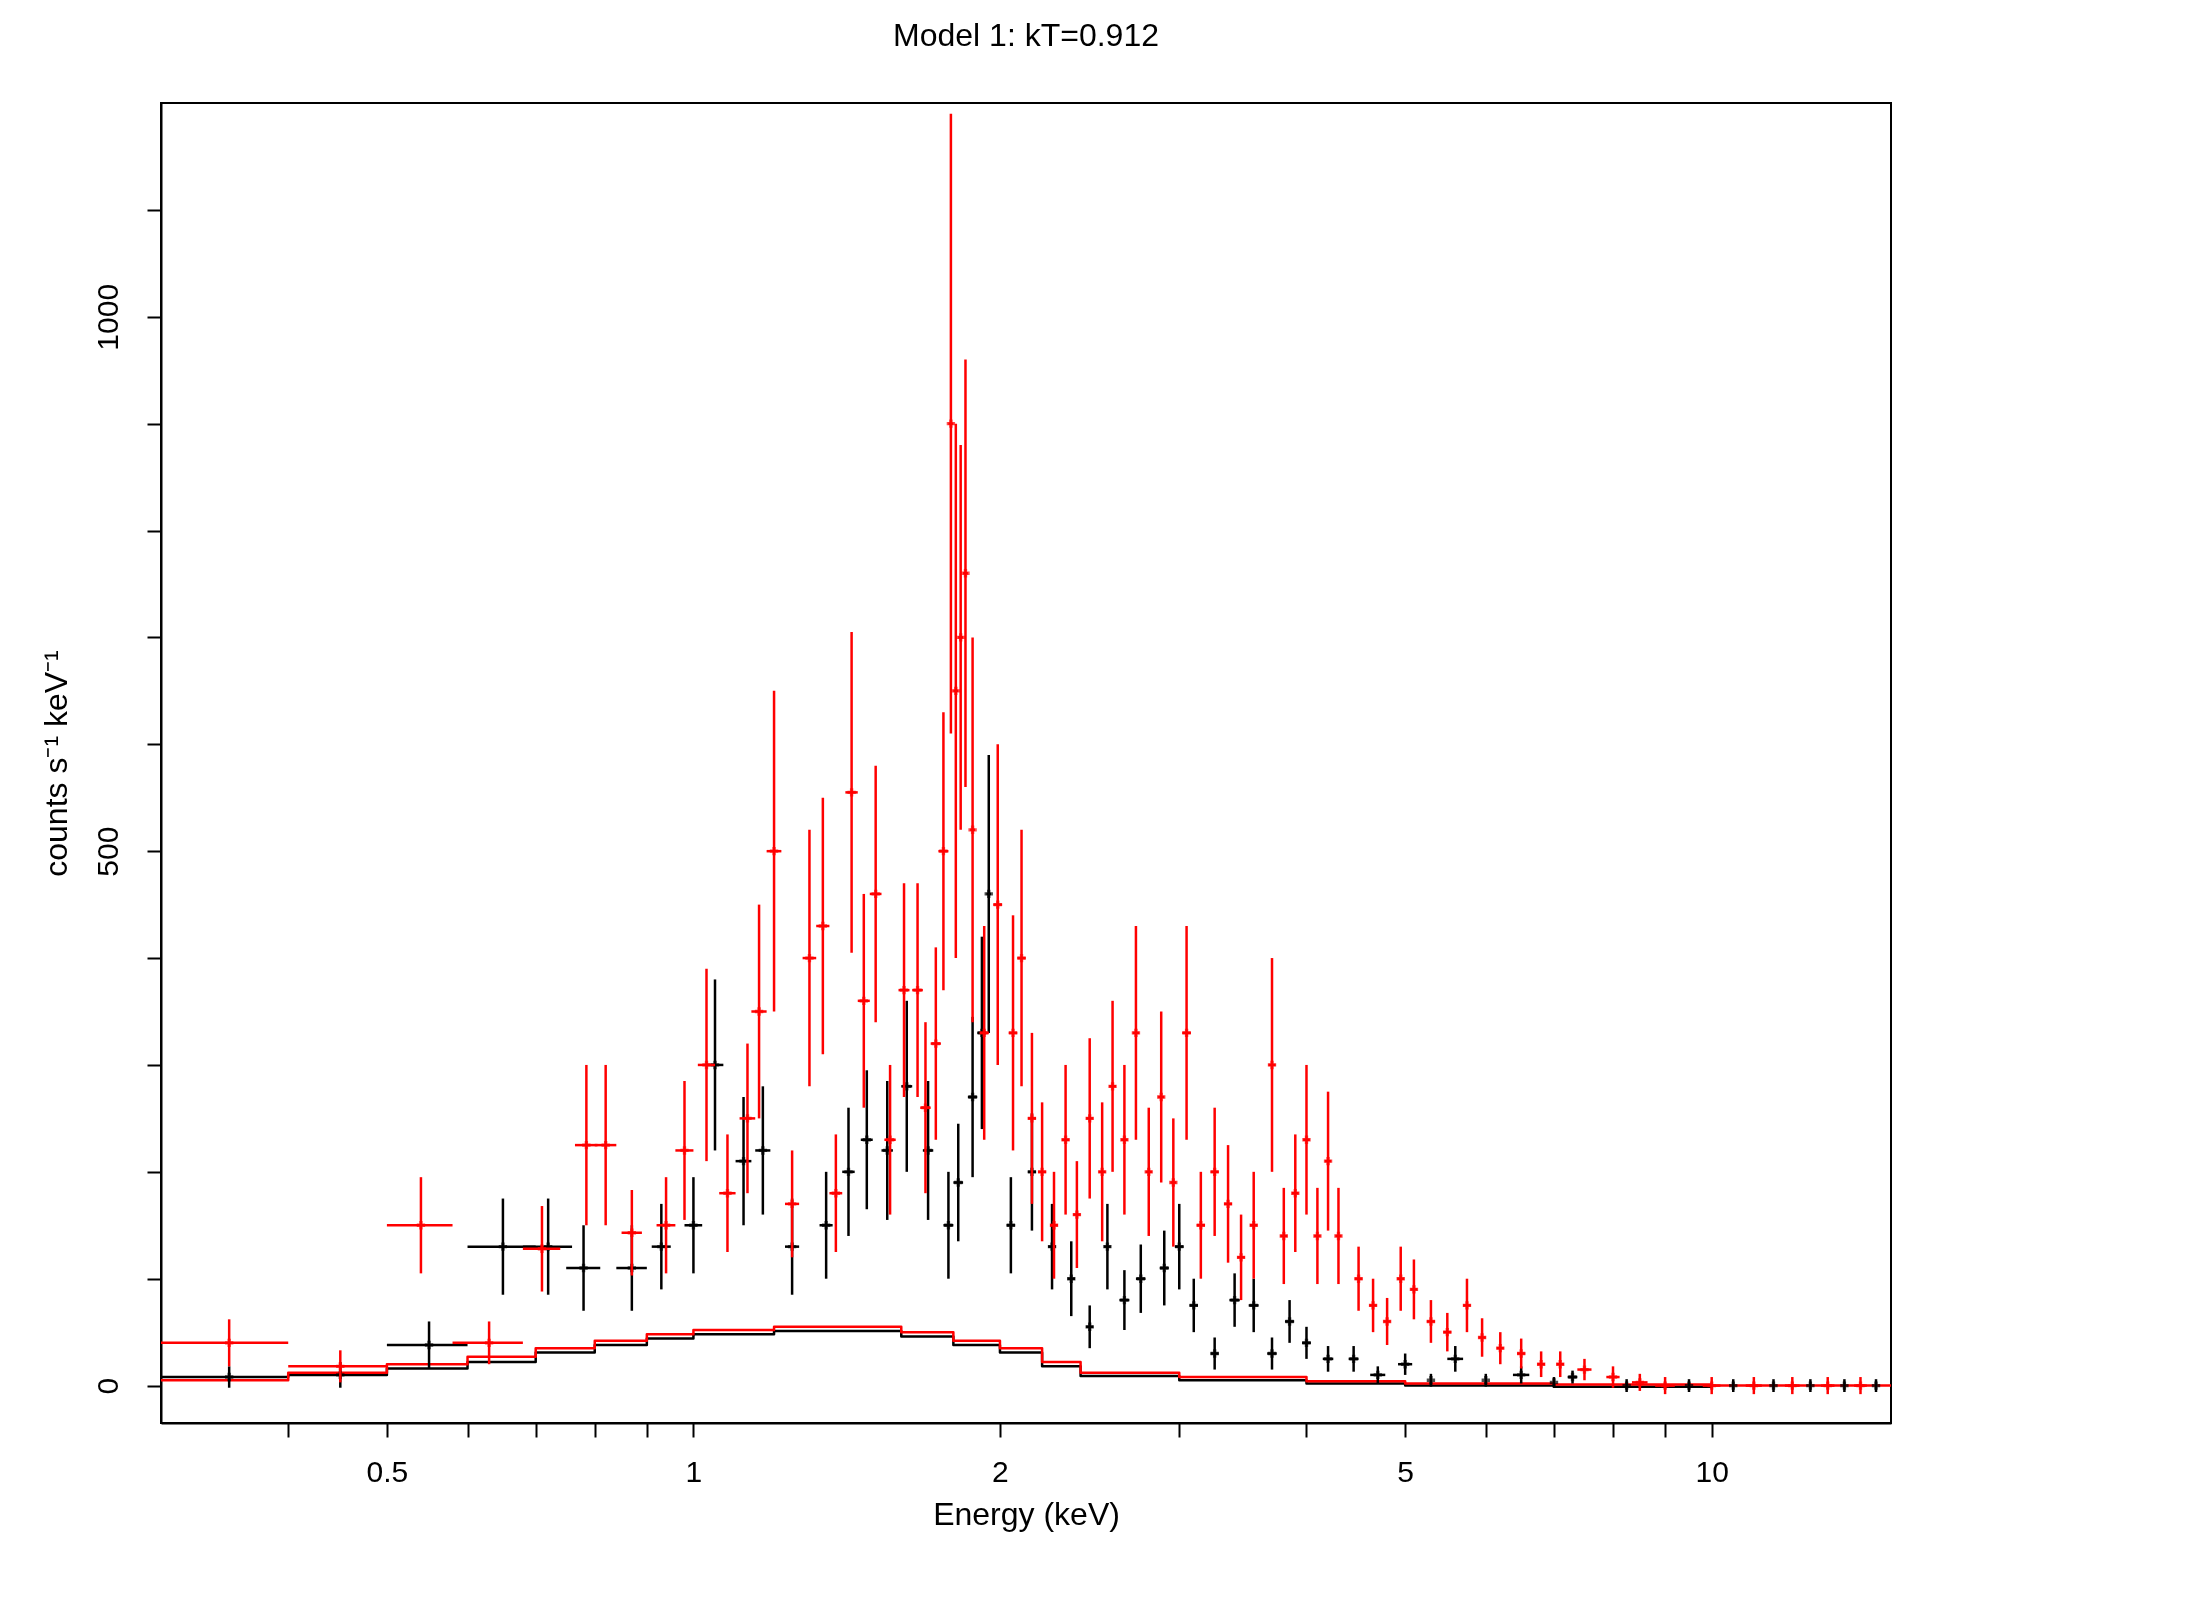  What do you see at coordinates (387, 1471) in the screenshot?
I see `x-tick-label: 0.5` at bounding box center [387, 1471].